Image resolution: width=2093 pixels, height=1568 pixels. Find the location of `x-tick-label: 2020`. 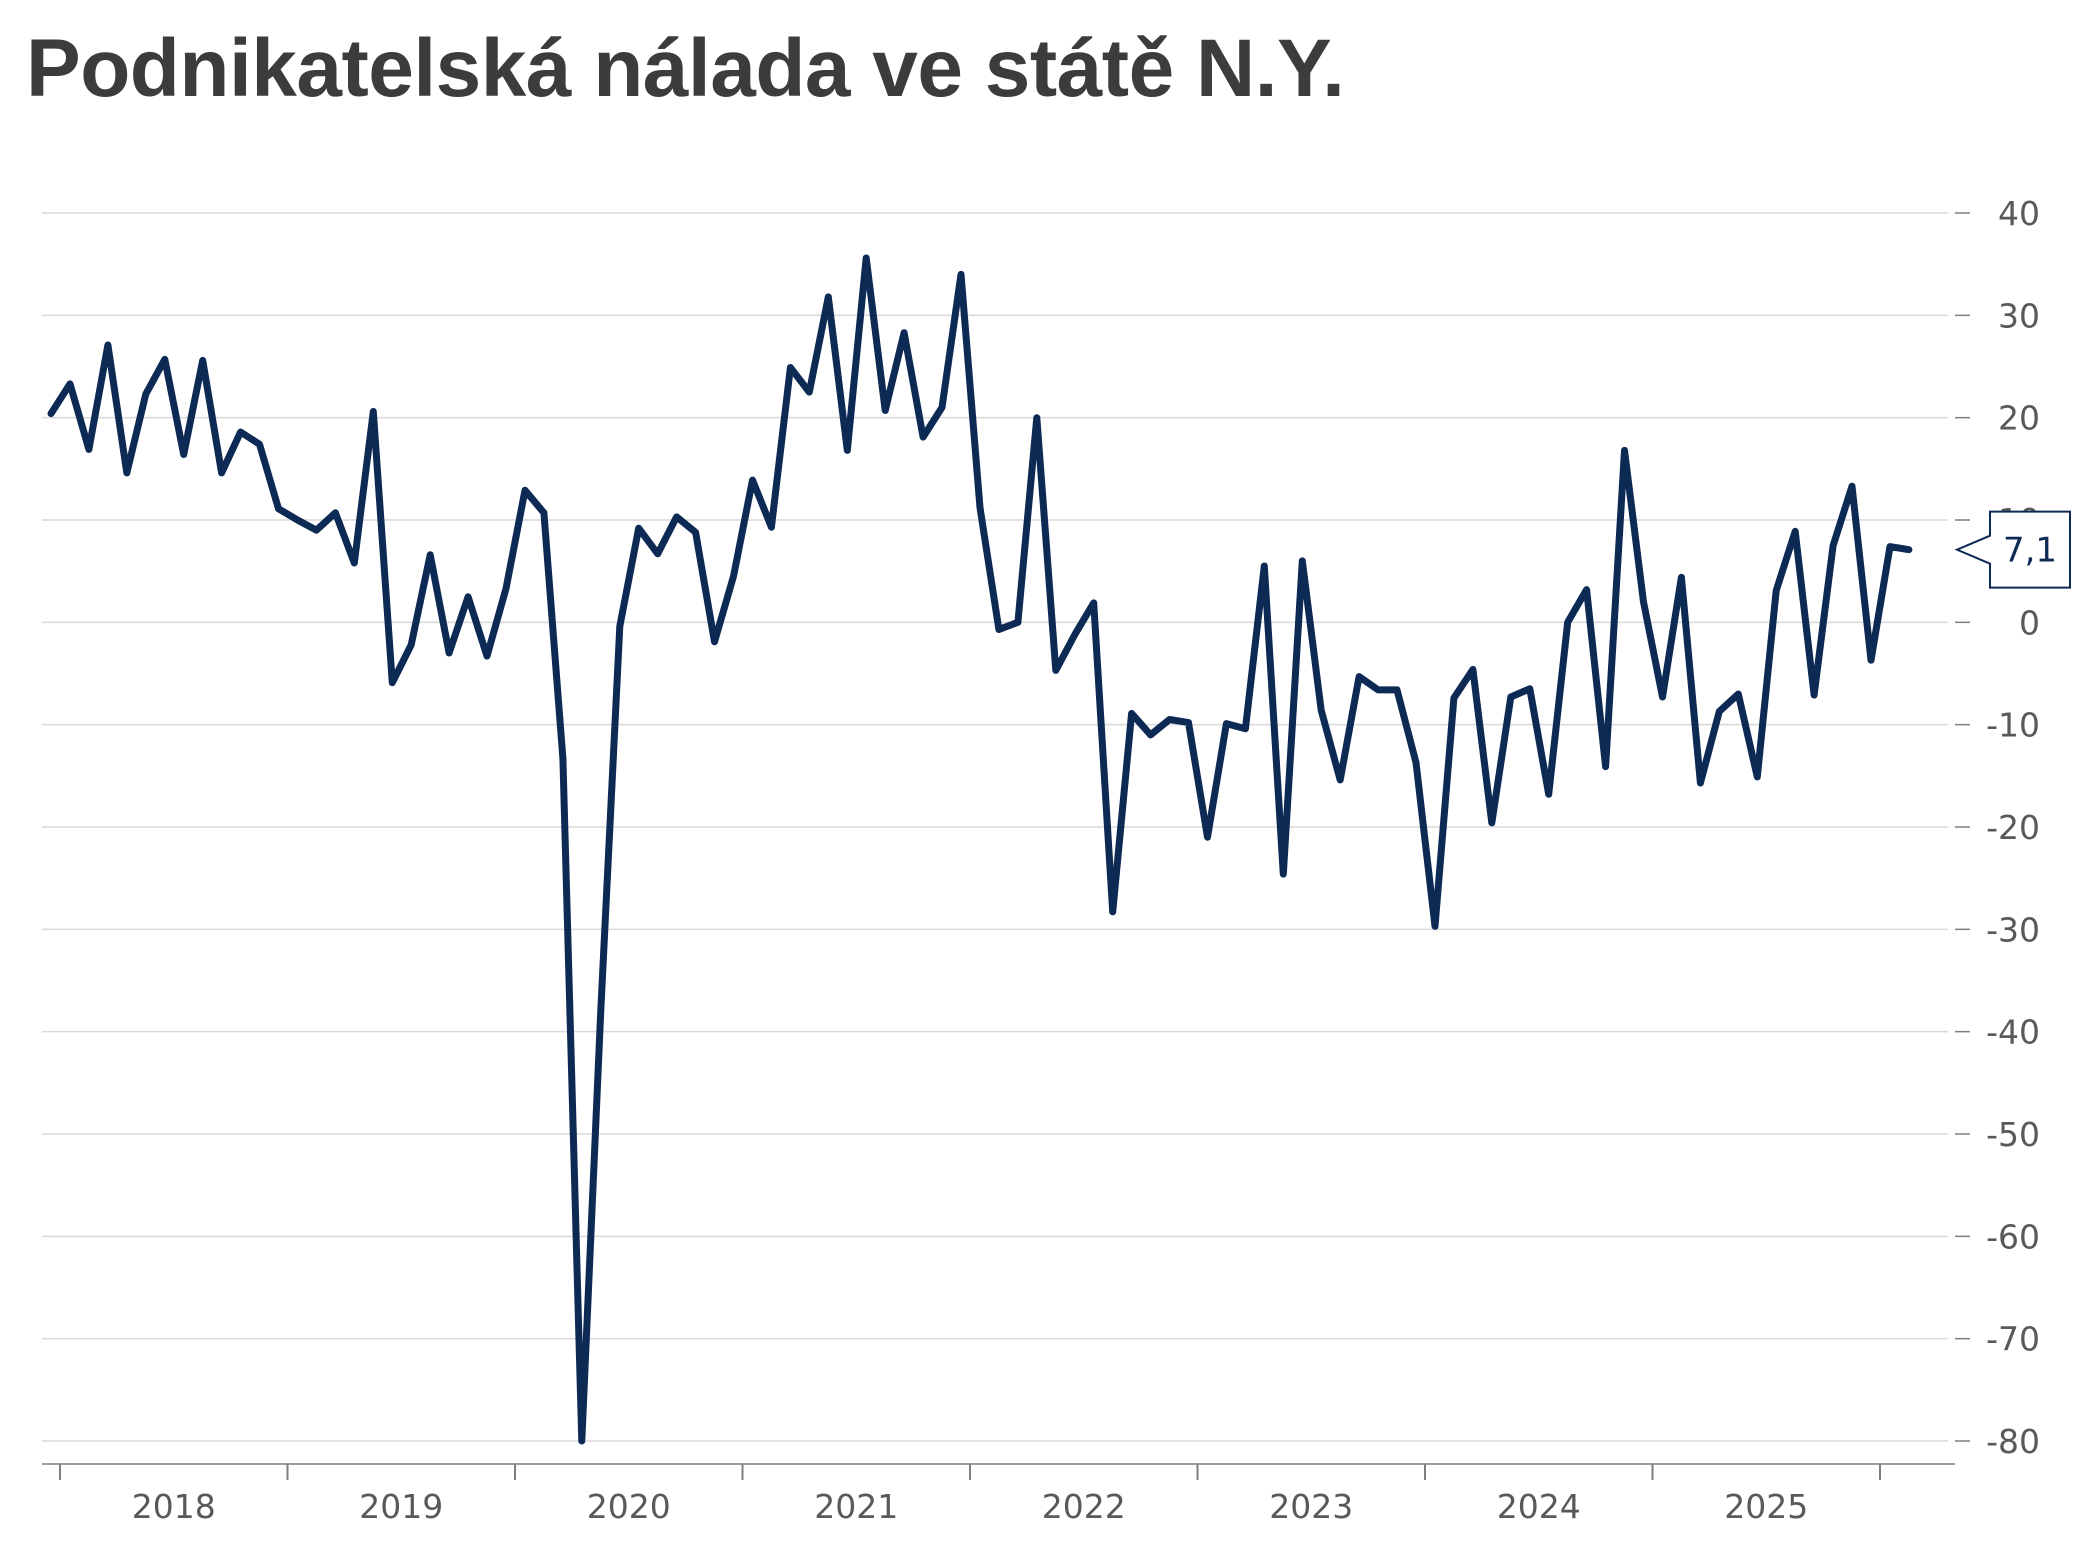

x-tick-label: 2020 is located at coordinates (629, 1506).